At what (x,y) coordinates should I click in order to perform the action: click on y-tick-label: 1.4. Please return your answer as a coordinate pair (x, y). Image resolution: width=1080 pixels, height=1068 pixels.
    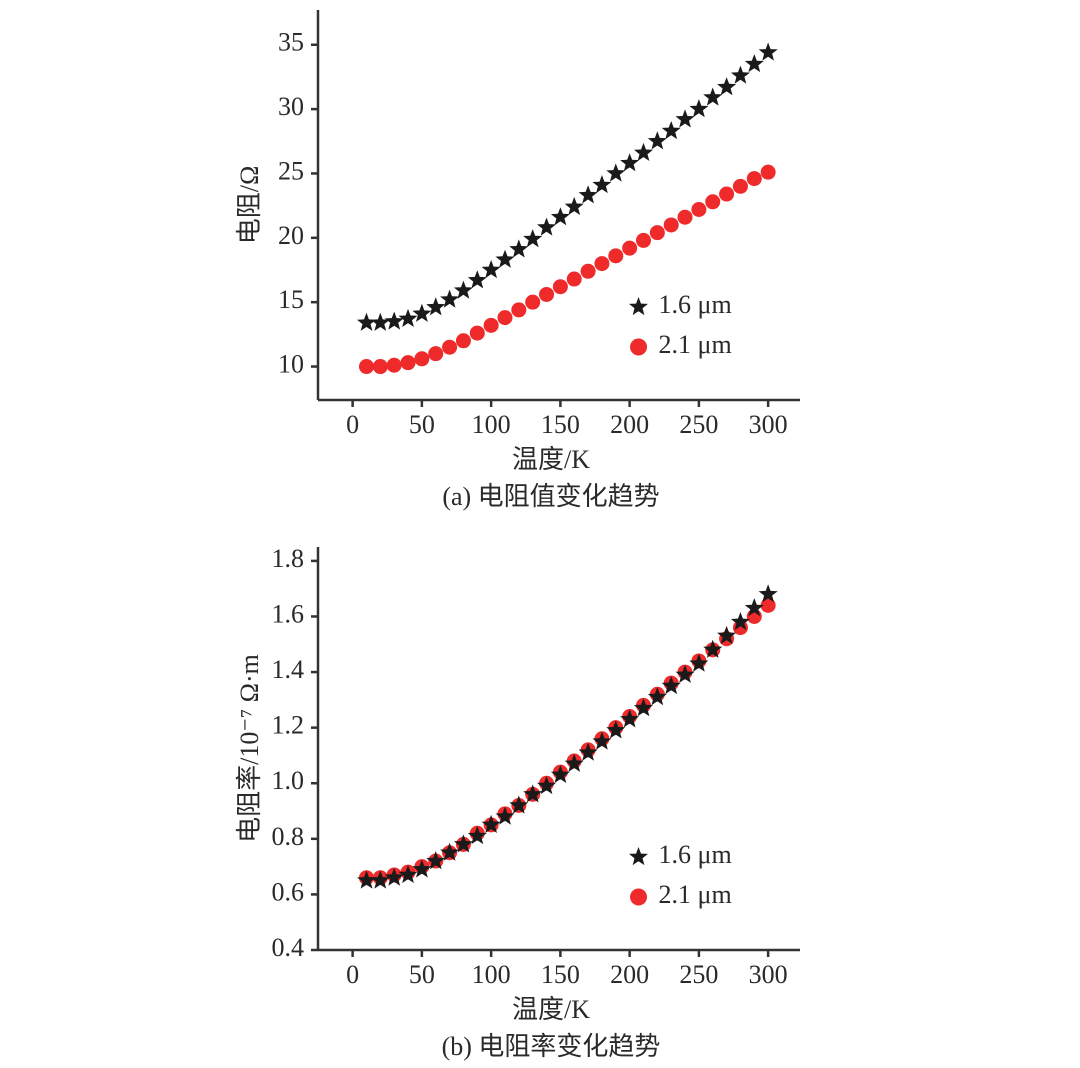
    Looking at the image, I should click on (288, 669).